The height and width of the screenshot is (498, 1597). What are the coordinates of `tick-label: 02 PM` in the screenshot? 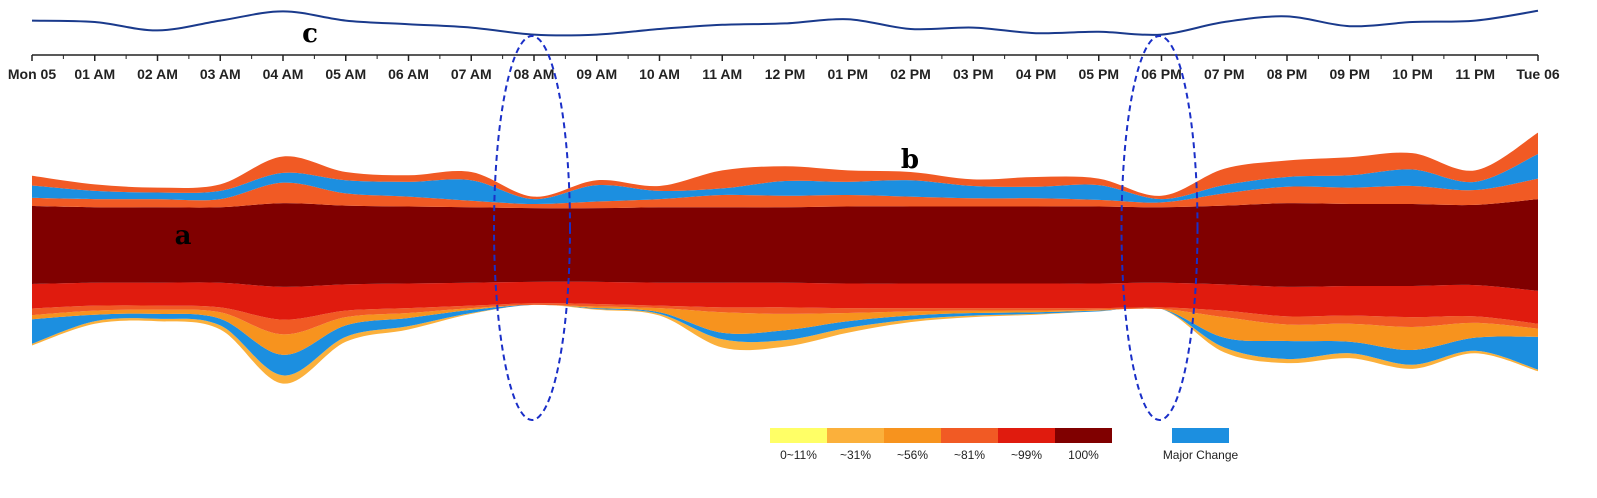 It's located at (910, 74).